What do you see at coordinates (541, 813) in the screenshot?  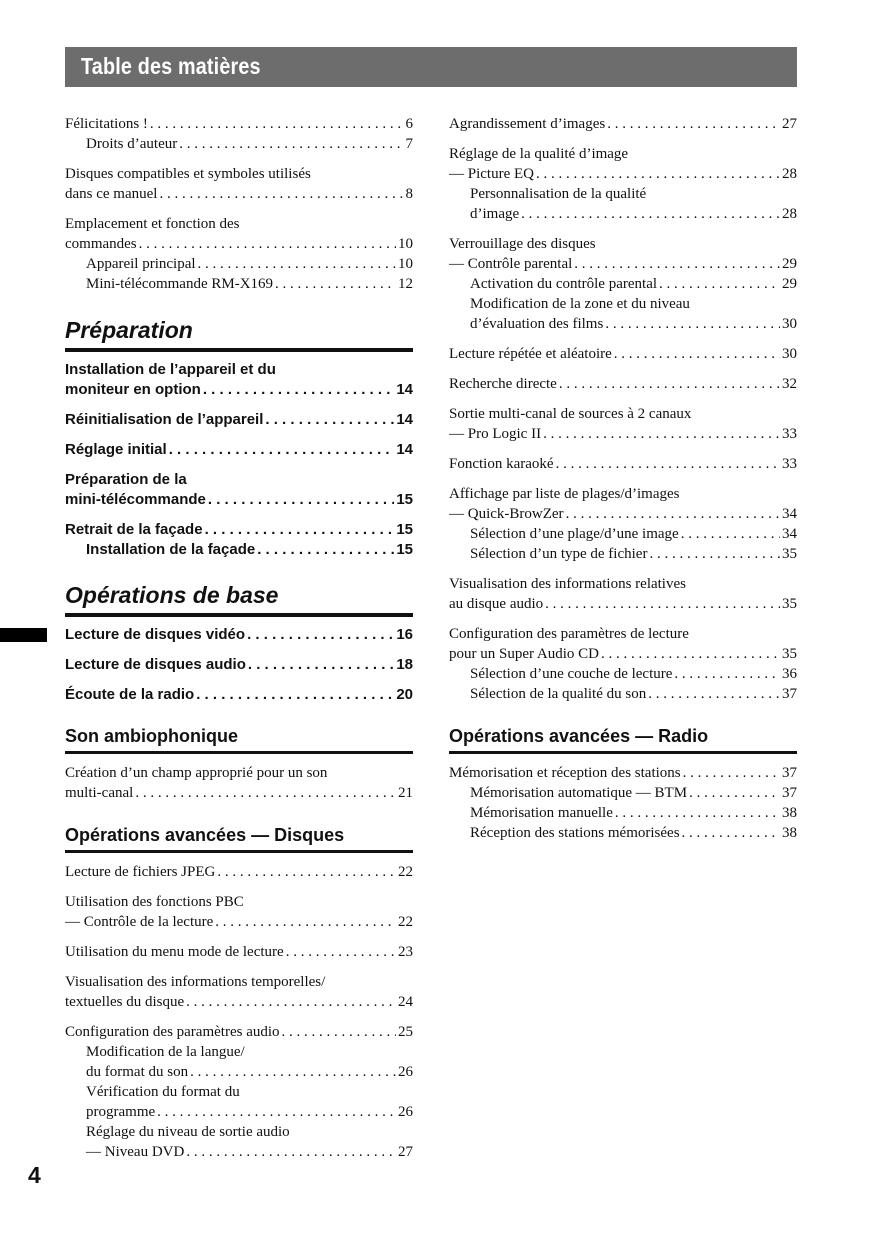 I see `entry-title: Mémorisation manuelle` at bounding box center [541, 813].